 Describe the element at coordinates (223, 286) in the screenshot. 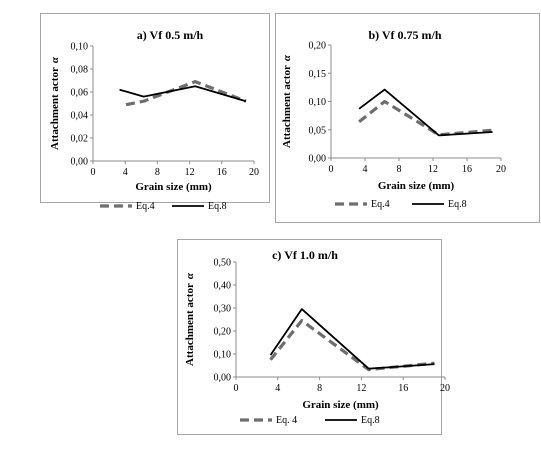

I see `y-tick-label: 0,40` at that location.